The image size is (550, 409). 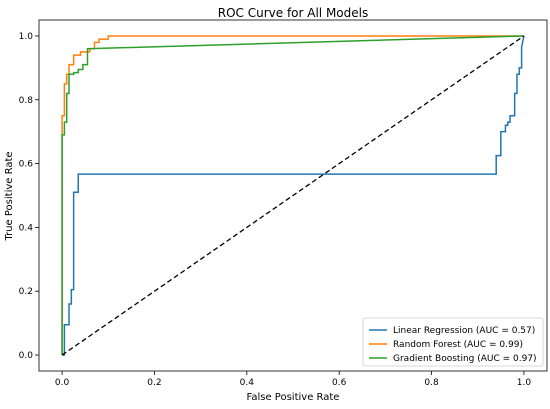 What do you see at coordinates (339, 383) in the screenshot?
I see `x-tick-label: 0.6` at bounding box center [339, 383].